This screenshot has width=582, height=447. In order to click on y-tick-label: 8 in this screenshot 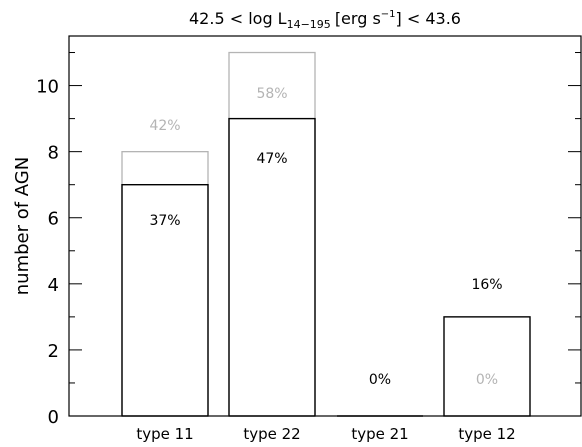, I will do `click(53, 153)`.